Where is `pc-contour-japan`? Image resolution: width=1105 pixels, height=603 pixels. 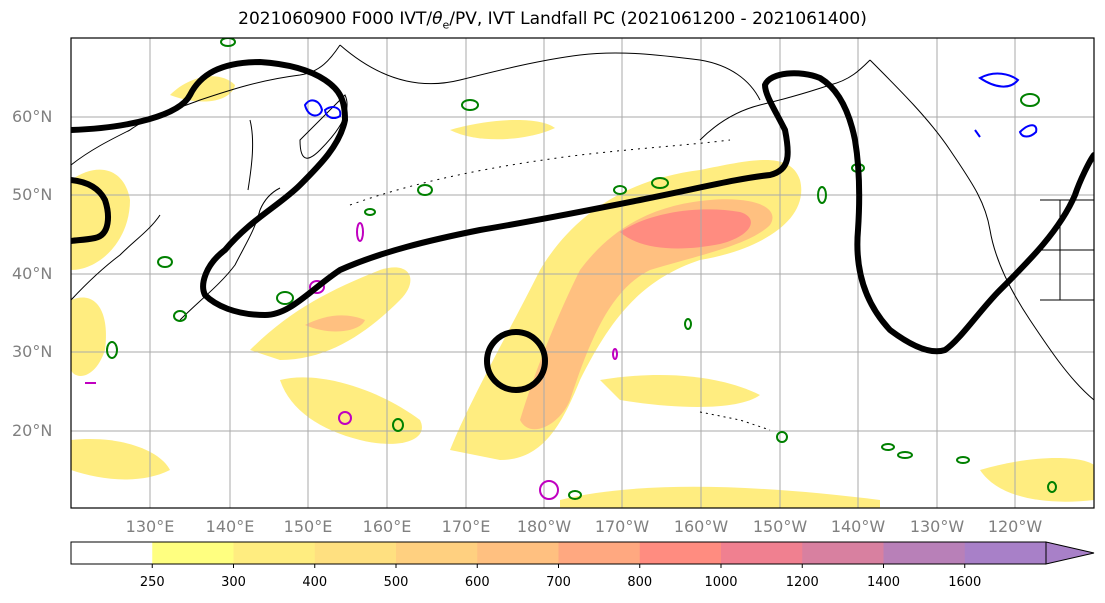
pc-contour-japan is located at coordinates (91, 210).